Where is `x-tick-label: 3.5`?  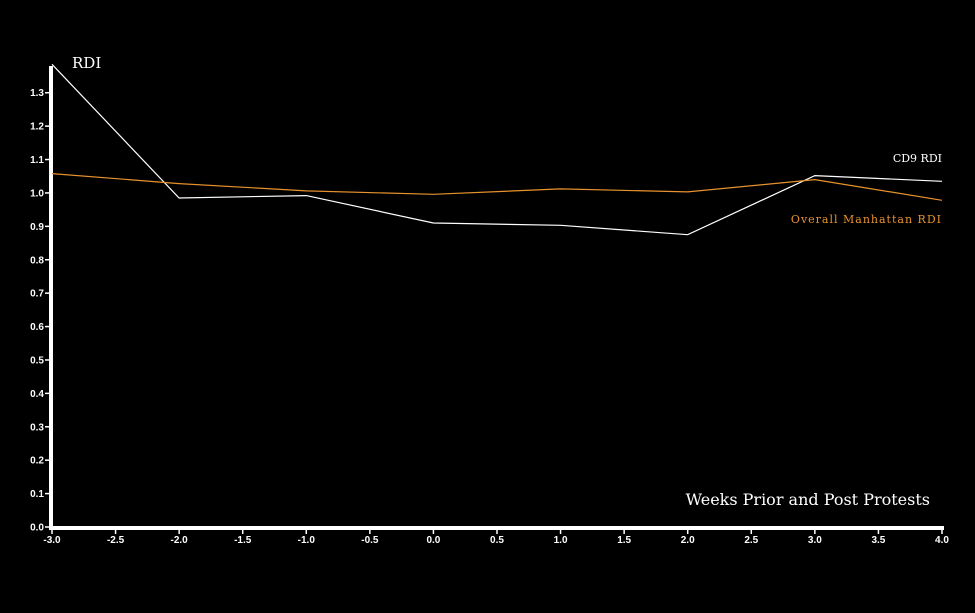
x-tick-label: 3.5 is located at coordinates (878, 540).